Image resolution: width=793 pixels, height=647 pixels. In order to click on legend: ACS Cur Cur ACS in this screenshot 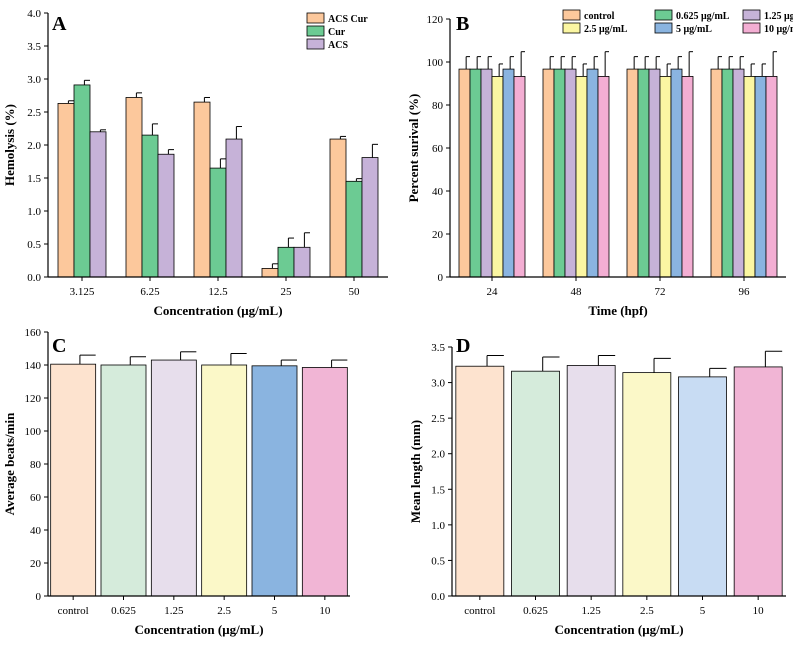, I will do `click(337, 31)`.